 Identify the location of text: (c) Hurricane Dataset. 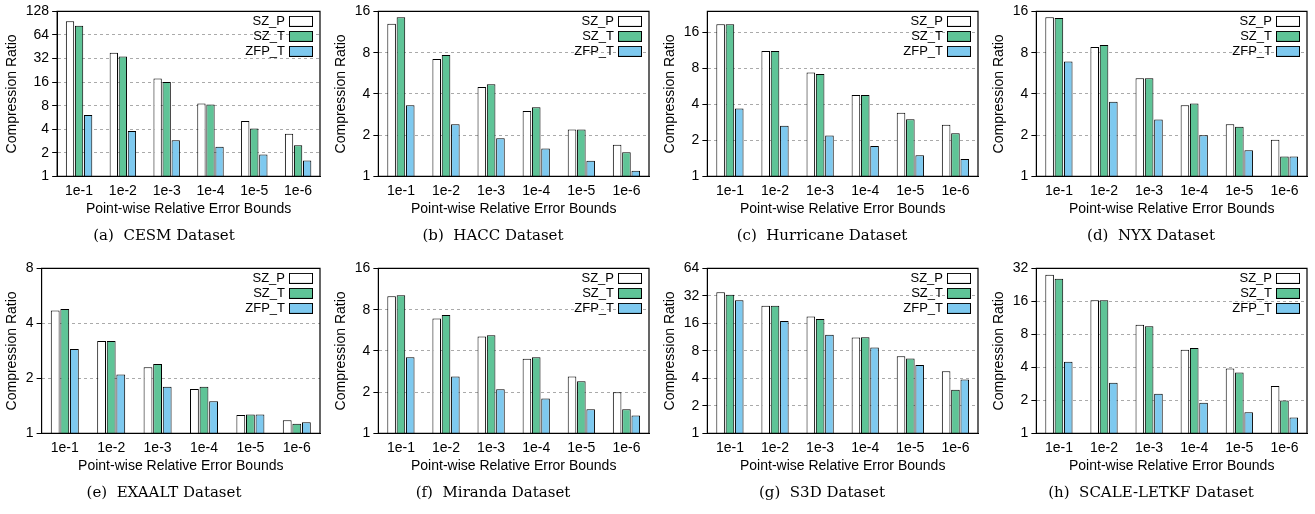
(822, 235).